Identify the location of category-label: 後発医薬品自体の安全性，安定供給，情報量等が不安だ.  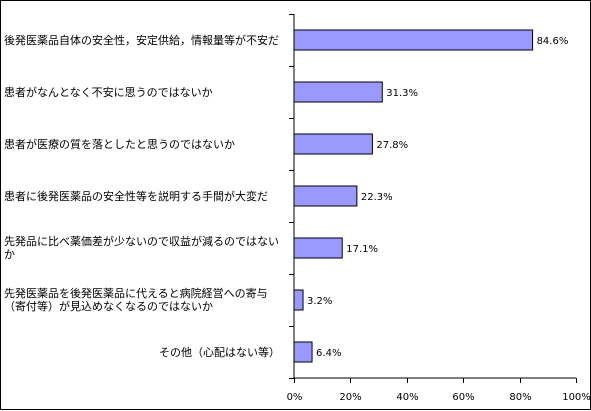
(141, 40).